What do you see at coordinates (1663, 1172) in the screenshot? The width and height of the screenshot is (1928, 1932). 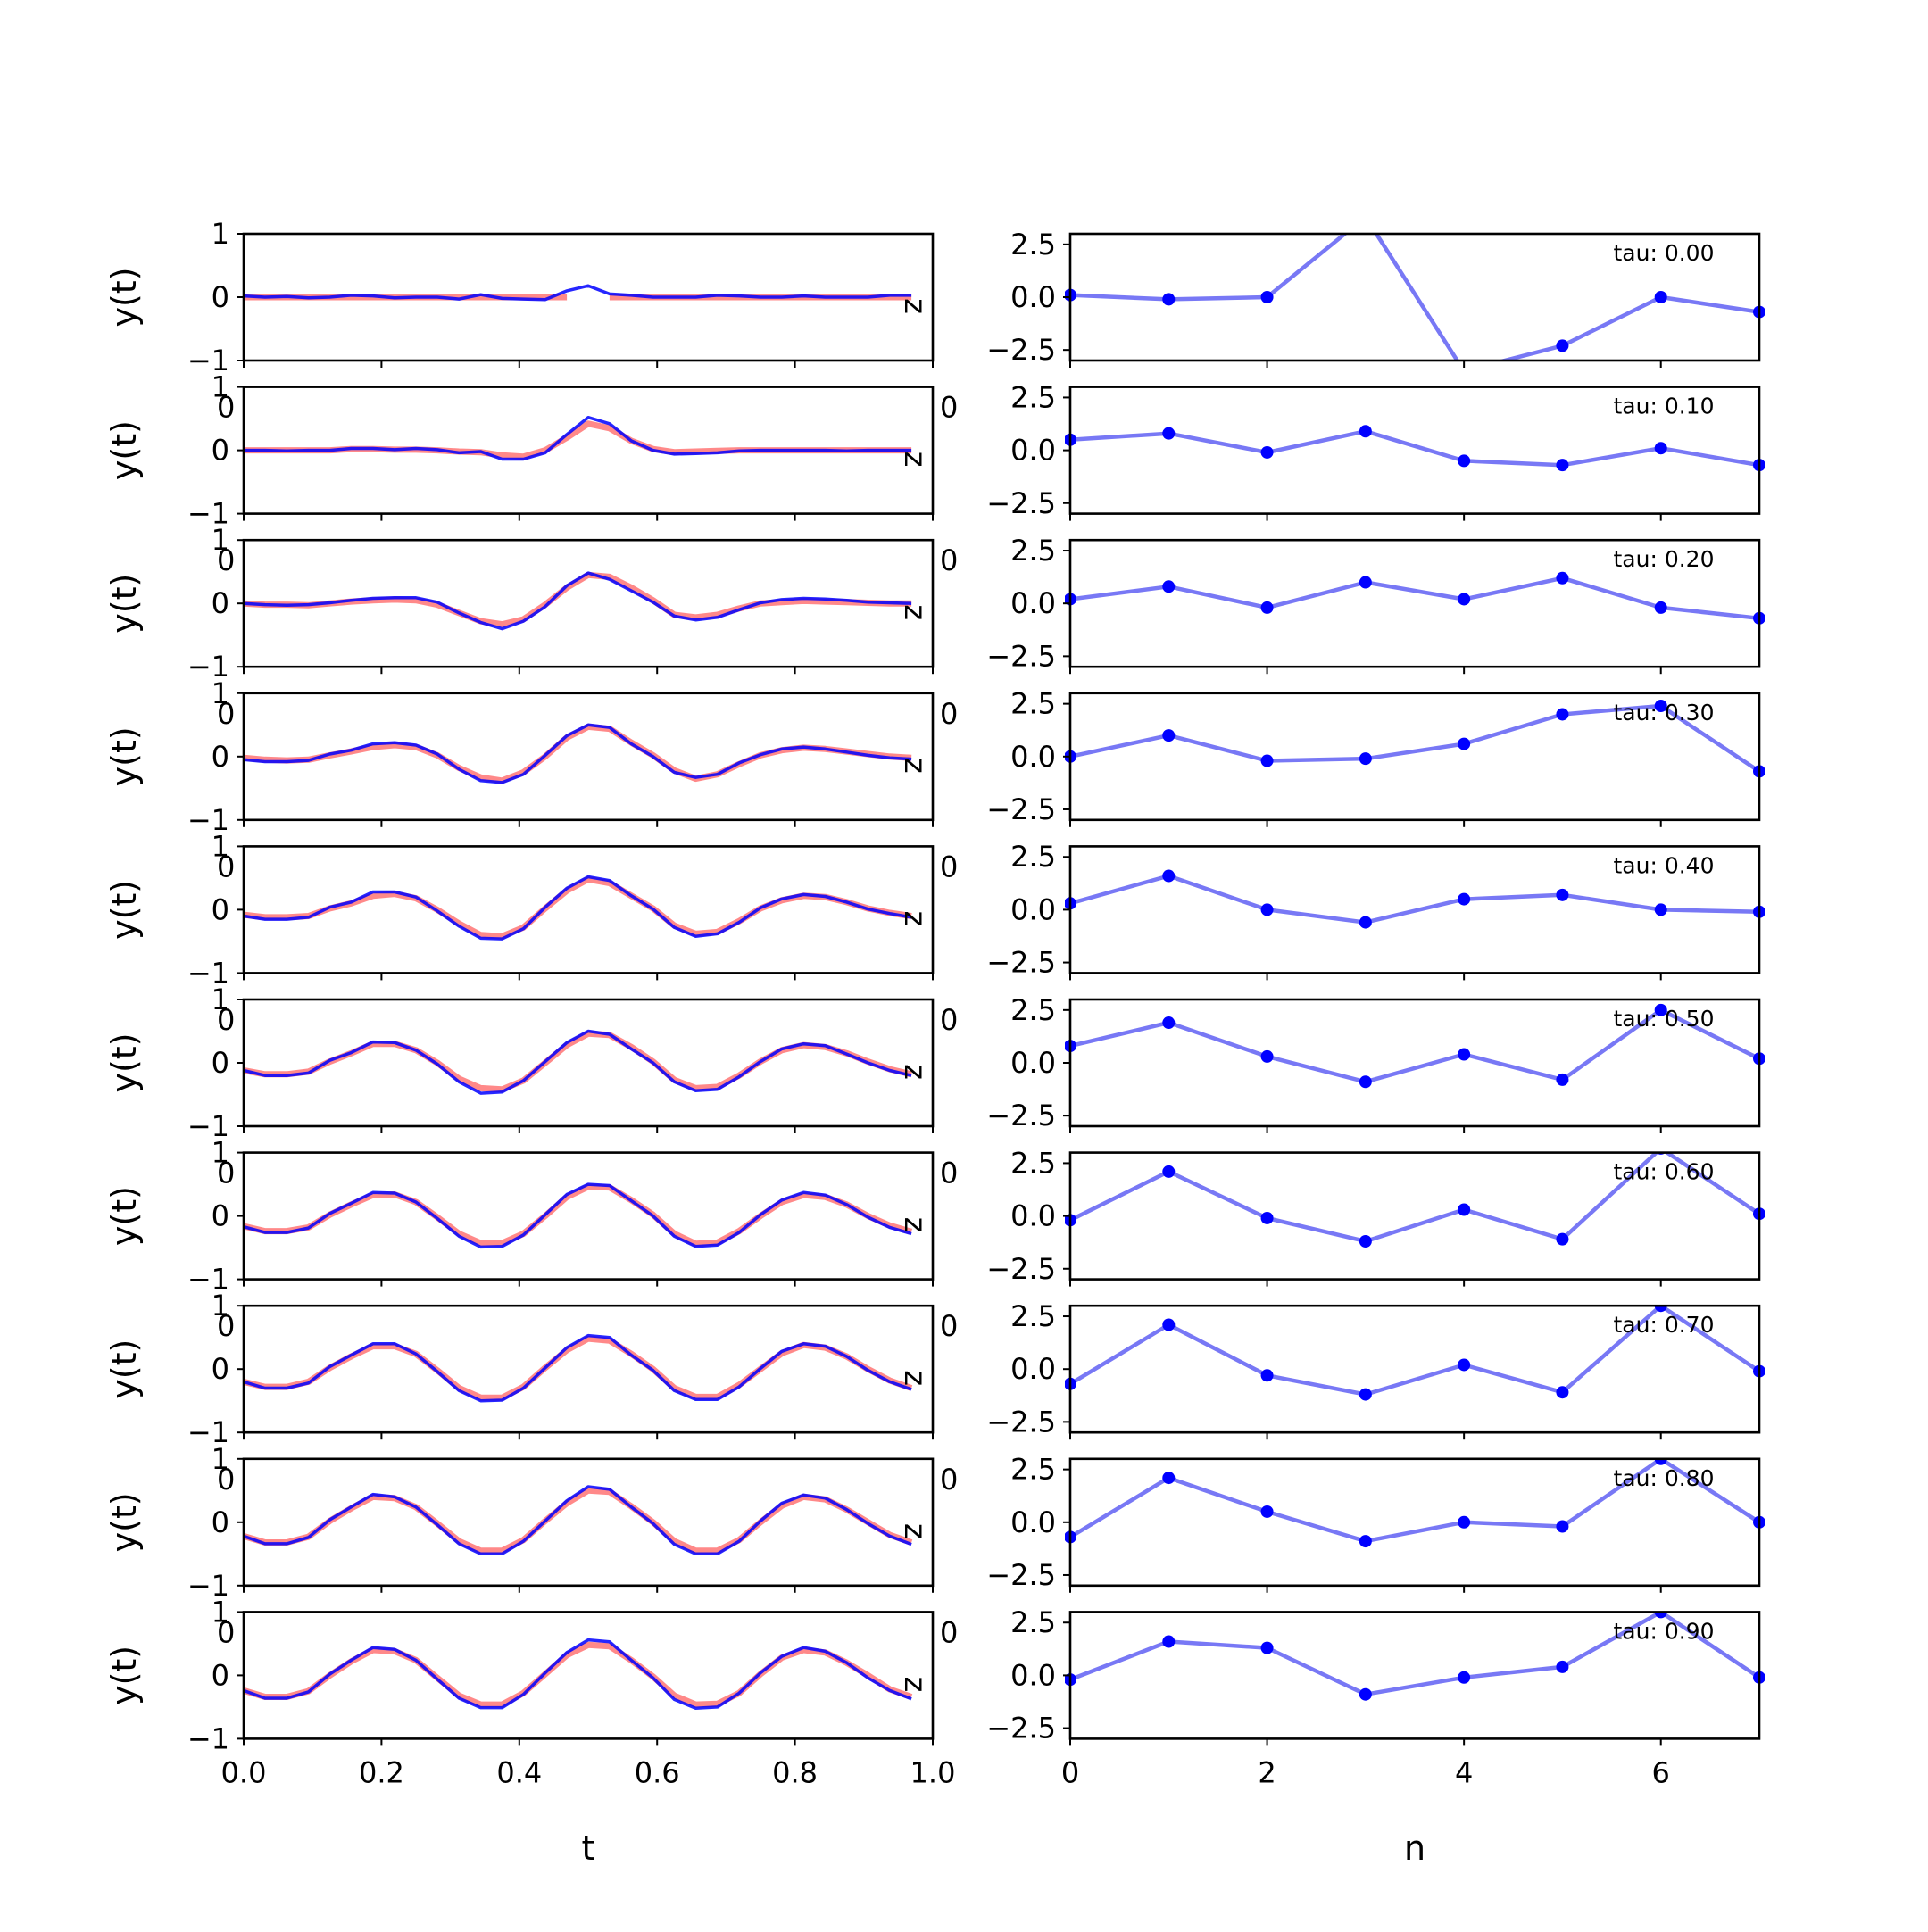 I see `tau-label: tau: 0.60` at bounding box center [1663, 1172].